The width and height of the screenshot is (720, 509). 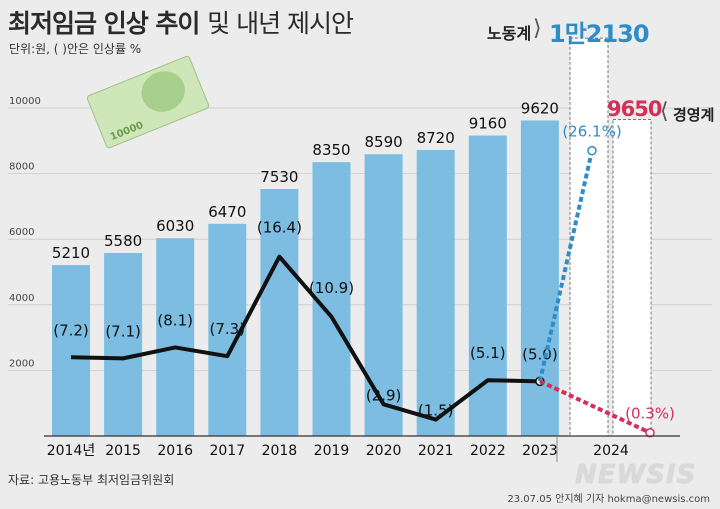 What do you see at coordinates (589, 237) in the screenshot?
I see `labor-proposal-bar` at bounding box center [589, 237].